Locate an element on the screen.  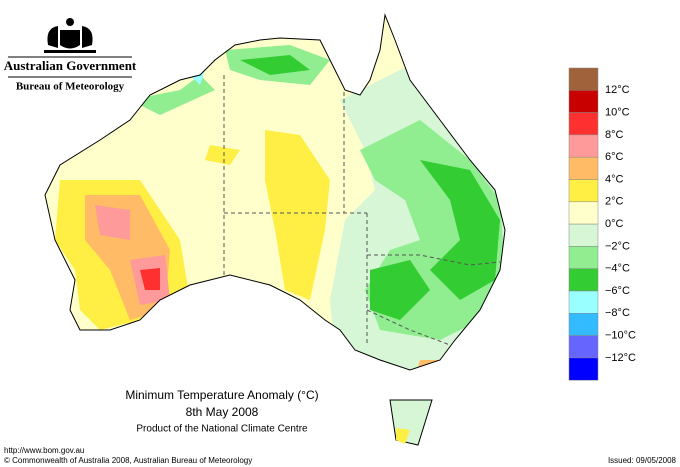
legend-label: 10°C is located at coordinates (617, 113).